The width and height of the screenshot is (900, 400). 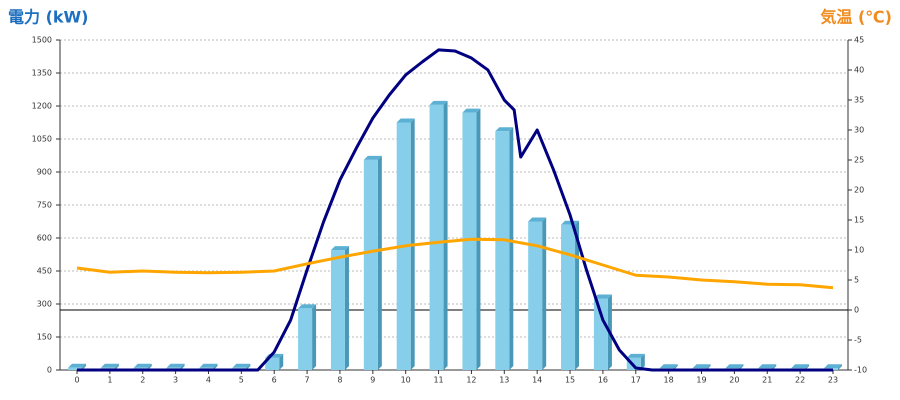 I want to click on y-tick-label: 450, so click(x=44, y=271).